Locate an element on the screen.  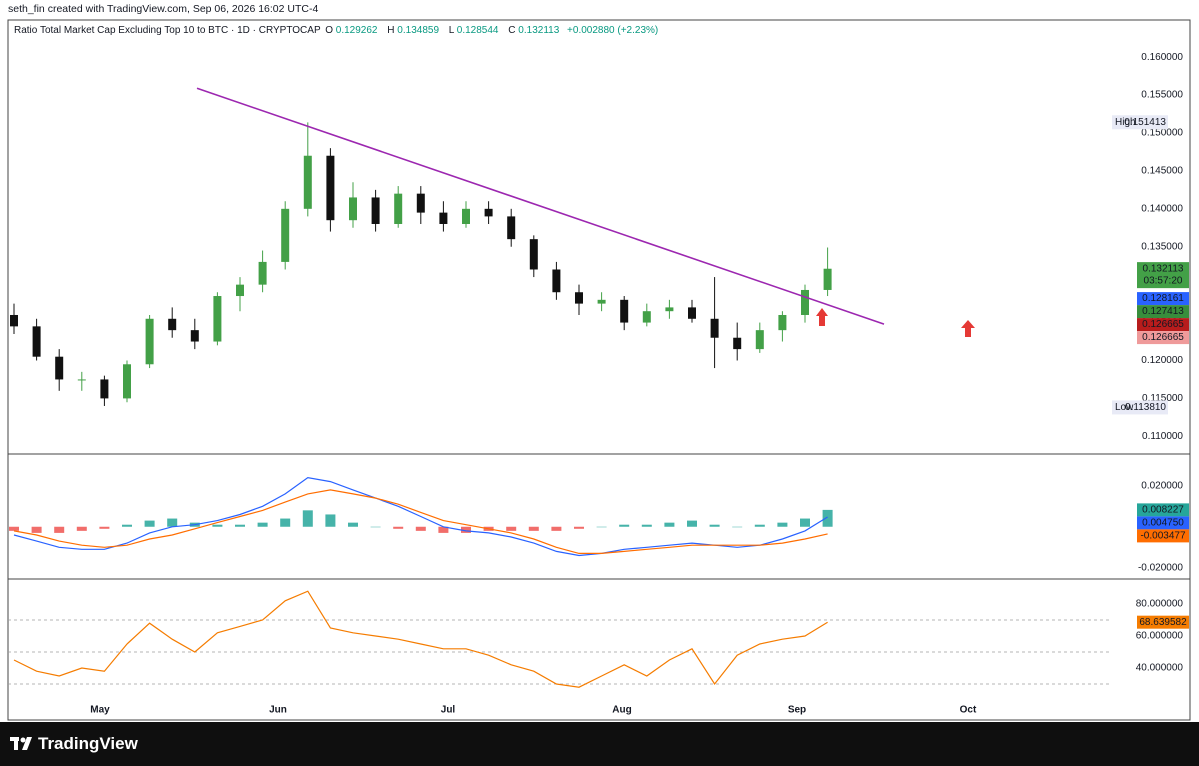
x-tick-label: Sep is located at coordinates (797, 710).